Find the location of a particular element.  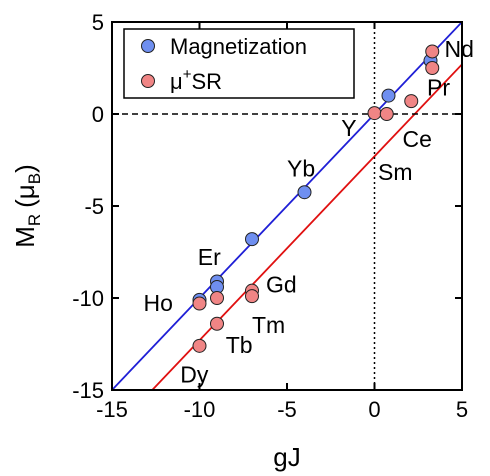

element-label-nd: Nd is located at coordinates (459, 49).